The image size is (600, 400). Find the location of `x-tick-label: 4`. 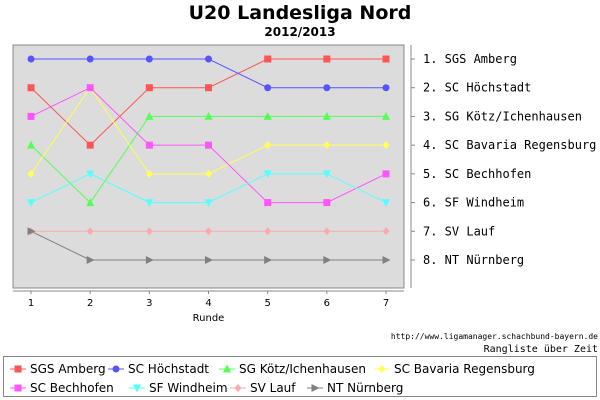

x-tick-label: 4 is located at coordinates (208, 303).